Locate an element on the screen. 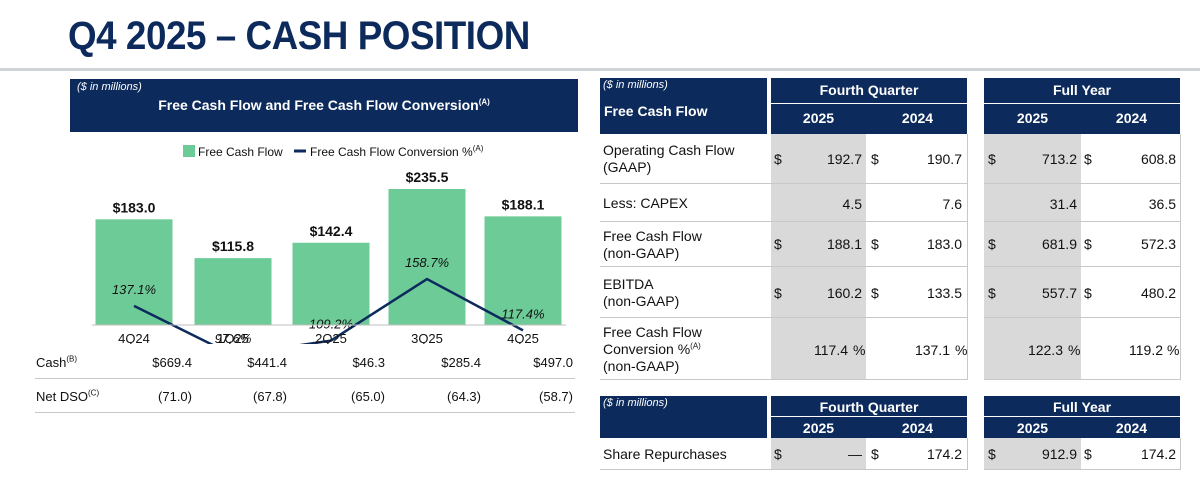 The image size is (1200, 491). row-label-line: Conversion % is located at coordinates (647, 349).